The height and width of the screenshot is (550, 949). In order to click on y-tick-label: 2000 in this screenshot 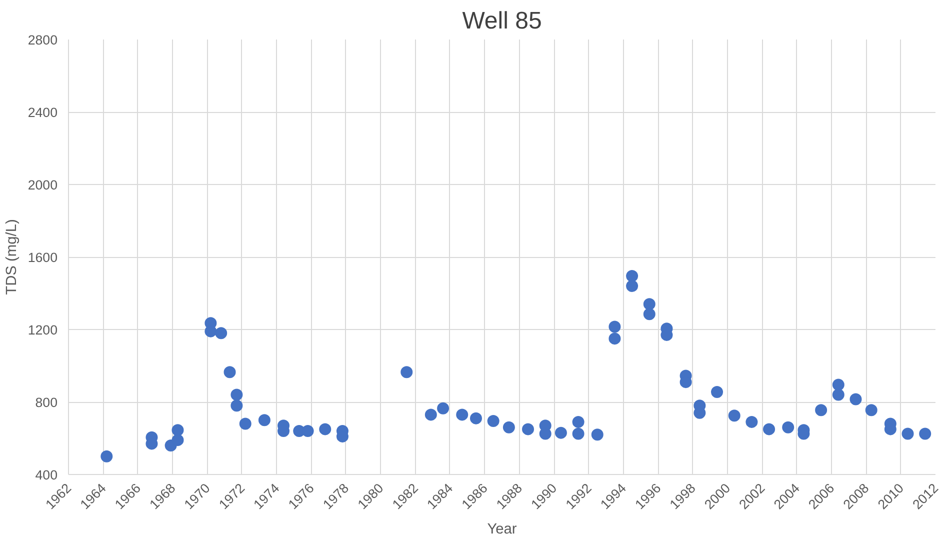, I will do `click(43, 185)`.